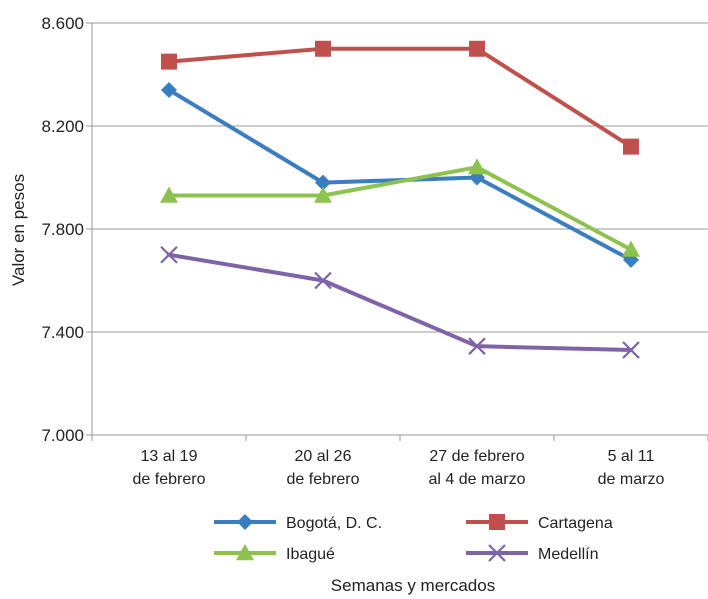  I want to click on x-tick-label: 13 al 19, so click(169, 456).